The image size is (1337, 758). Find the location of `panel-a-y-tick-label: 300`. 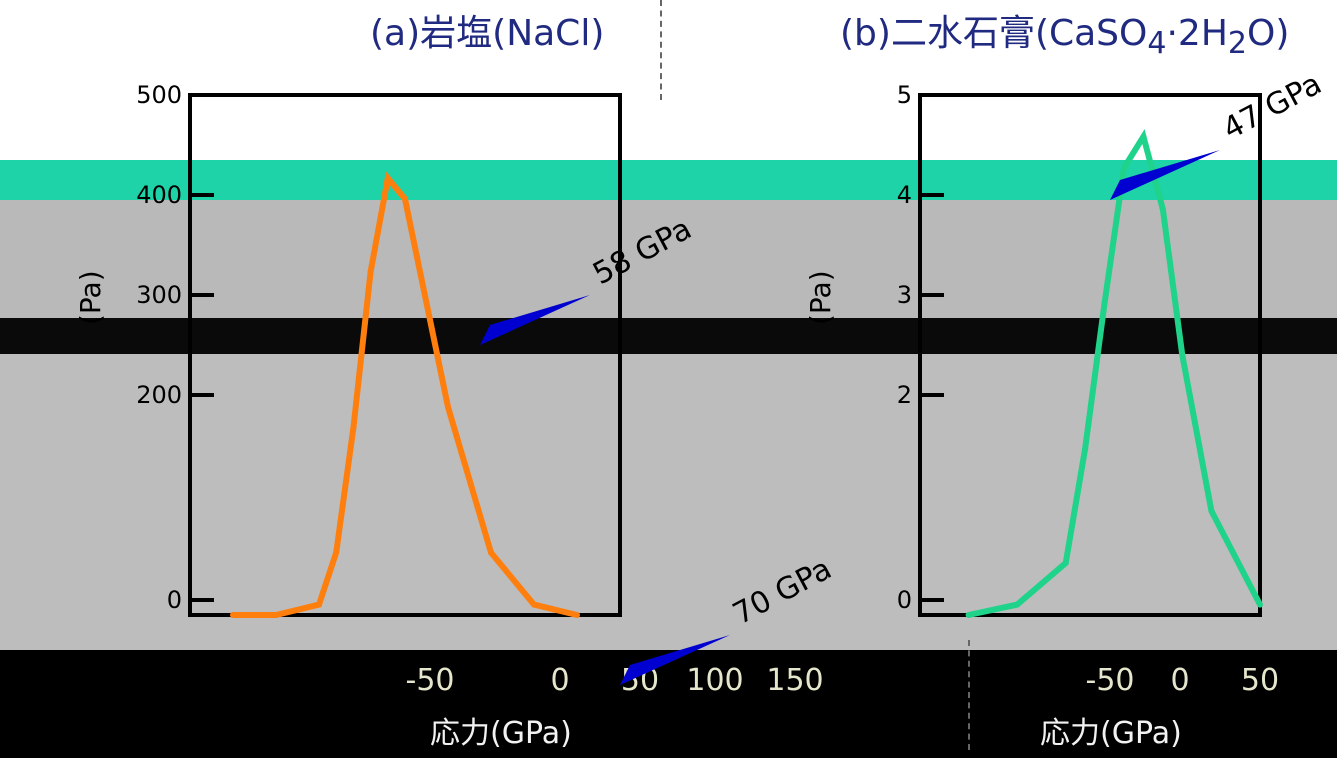

panel-a-y-tick-label: 300 is located at coordinates (159, 295).